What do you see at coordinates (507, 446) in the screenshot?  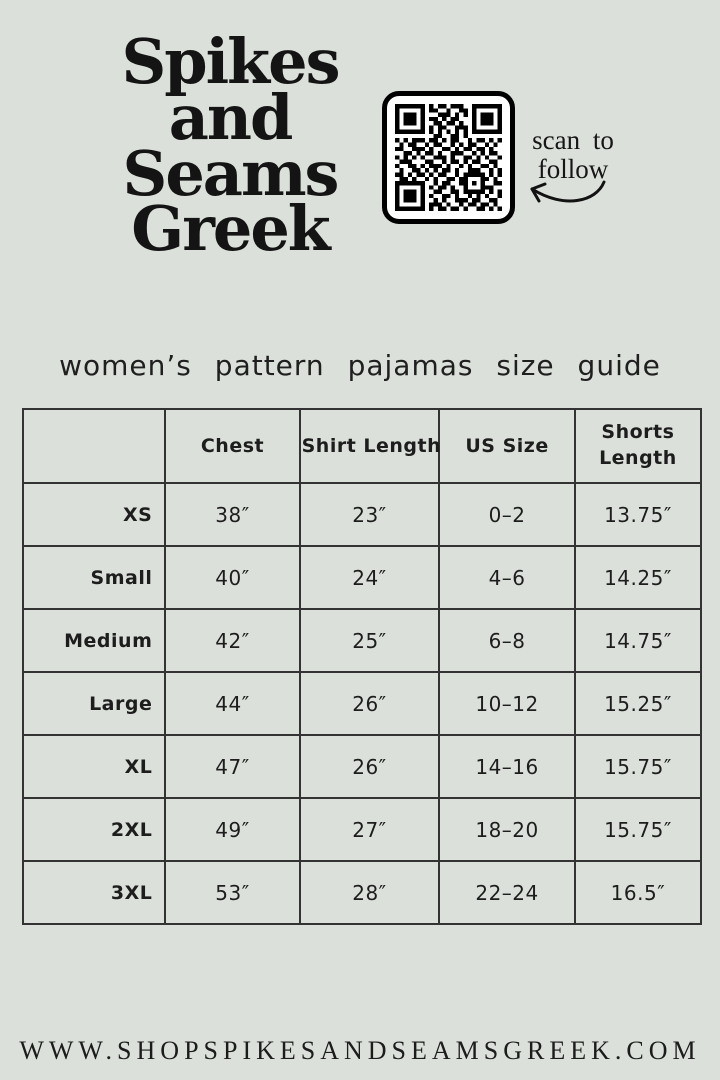 I see `column-header: US Size` at bounding box center [507, 446].